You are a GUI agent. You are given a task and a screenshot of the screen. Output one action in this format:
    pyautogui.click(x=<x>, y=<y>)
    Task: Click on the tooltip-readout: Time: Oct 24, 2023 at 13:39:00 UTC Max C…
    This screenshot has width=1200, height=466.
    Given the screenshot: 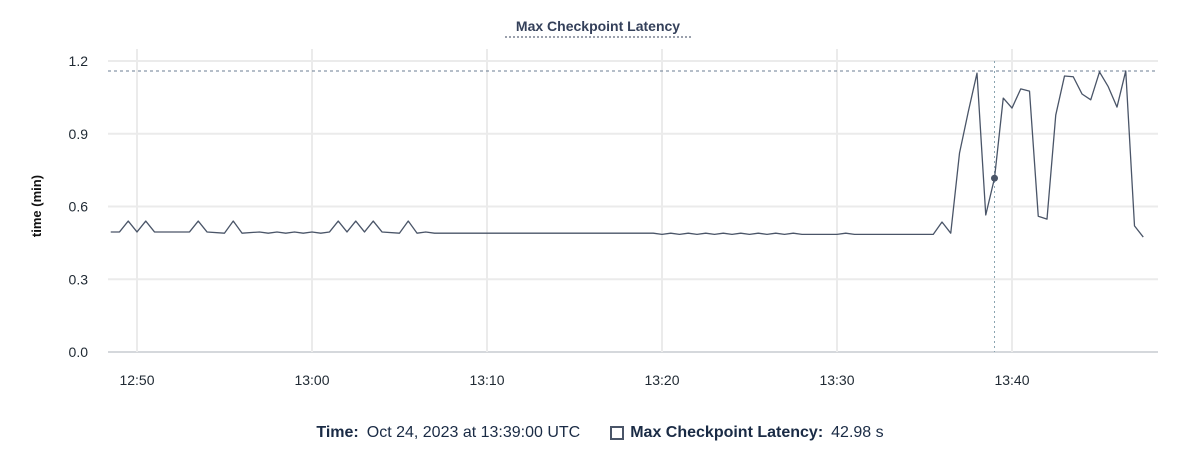 What is the action you would take?
    pyautogui.click(x=600, y=433)
    